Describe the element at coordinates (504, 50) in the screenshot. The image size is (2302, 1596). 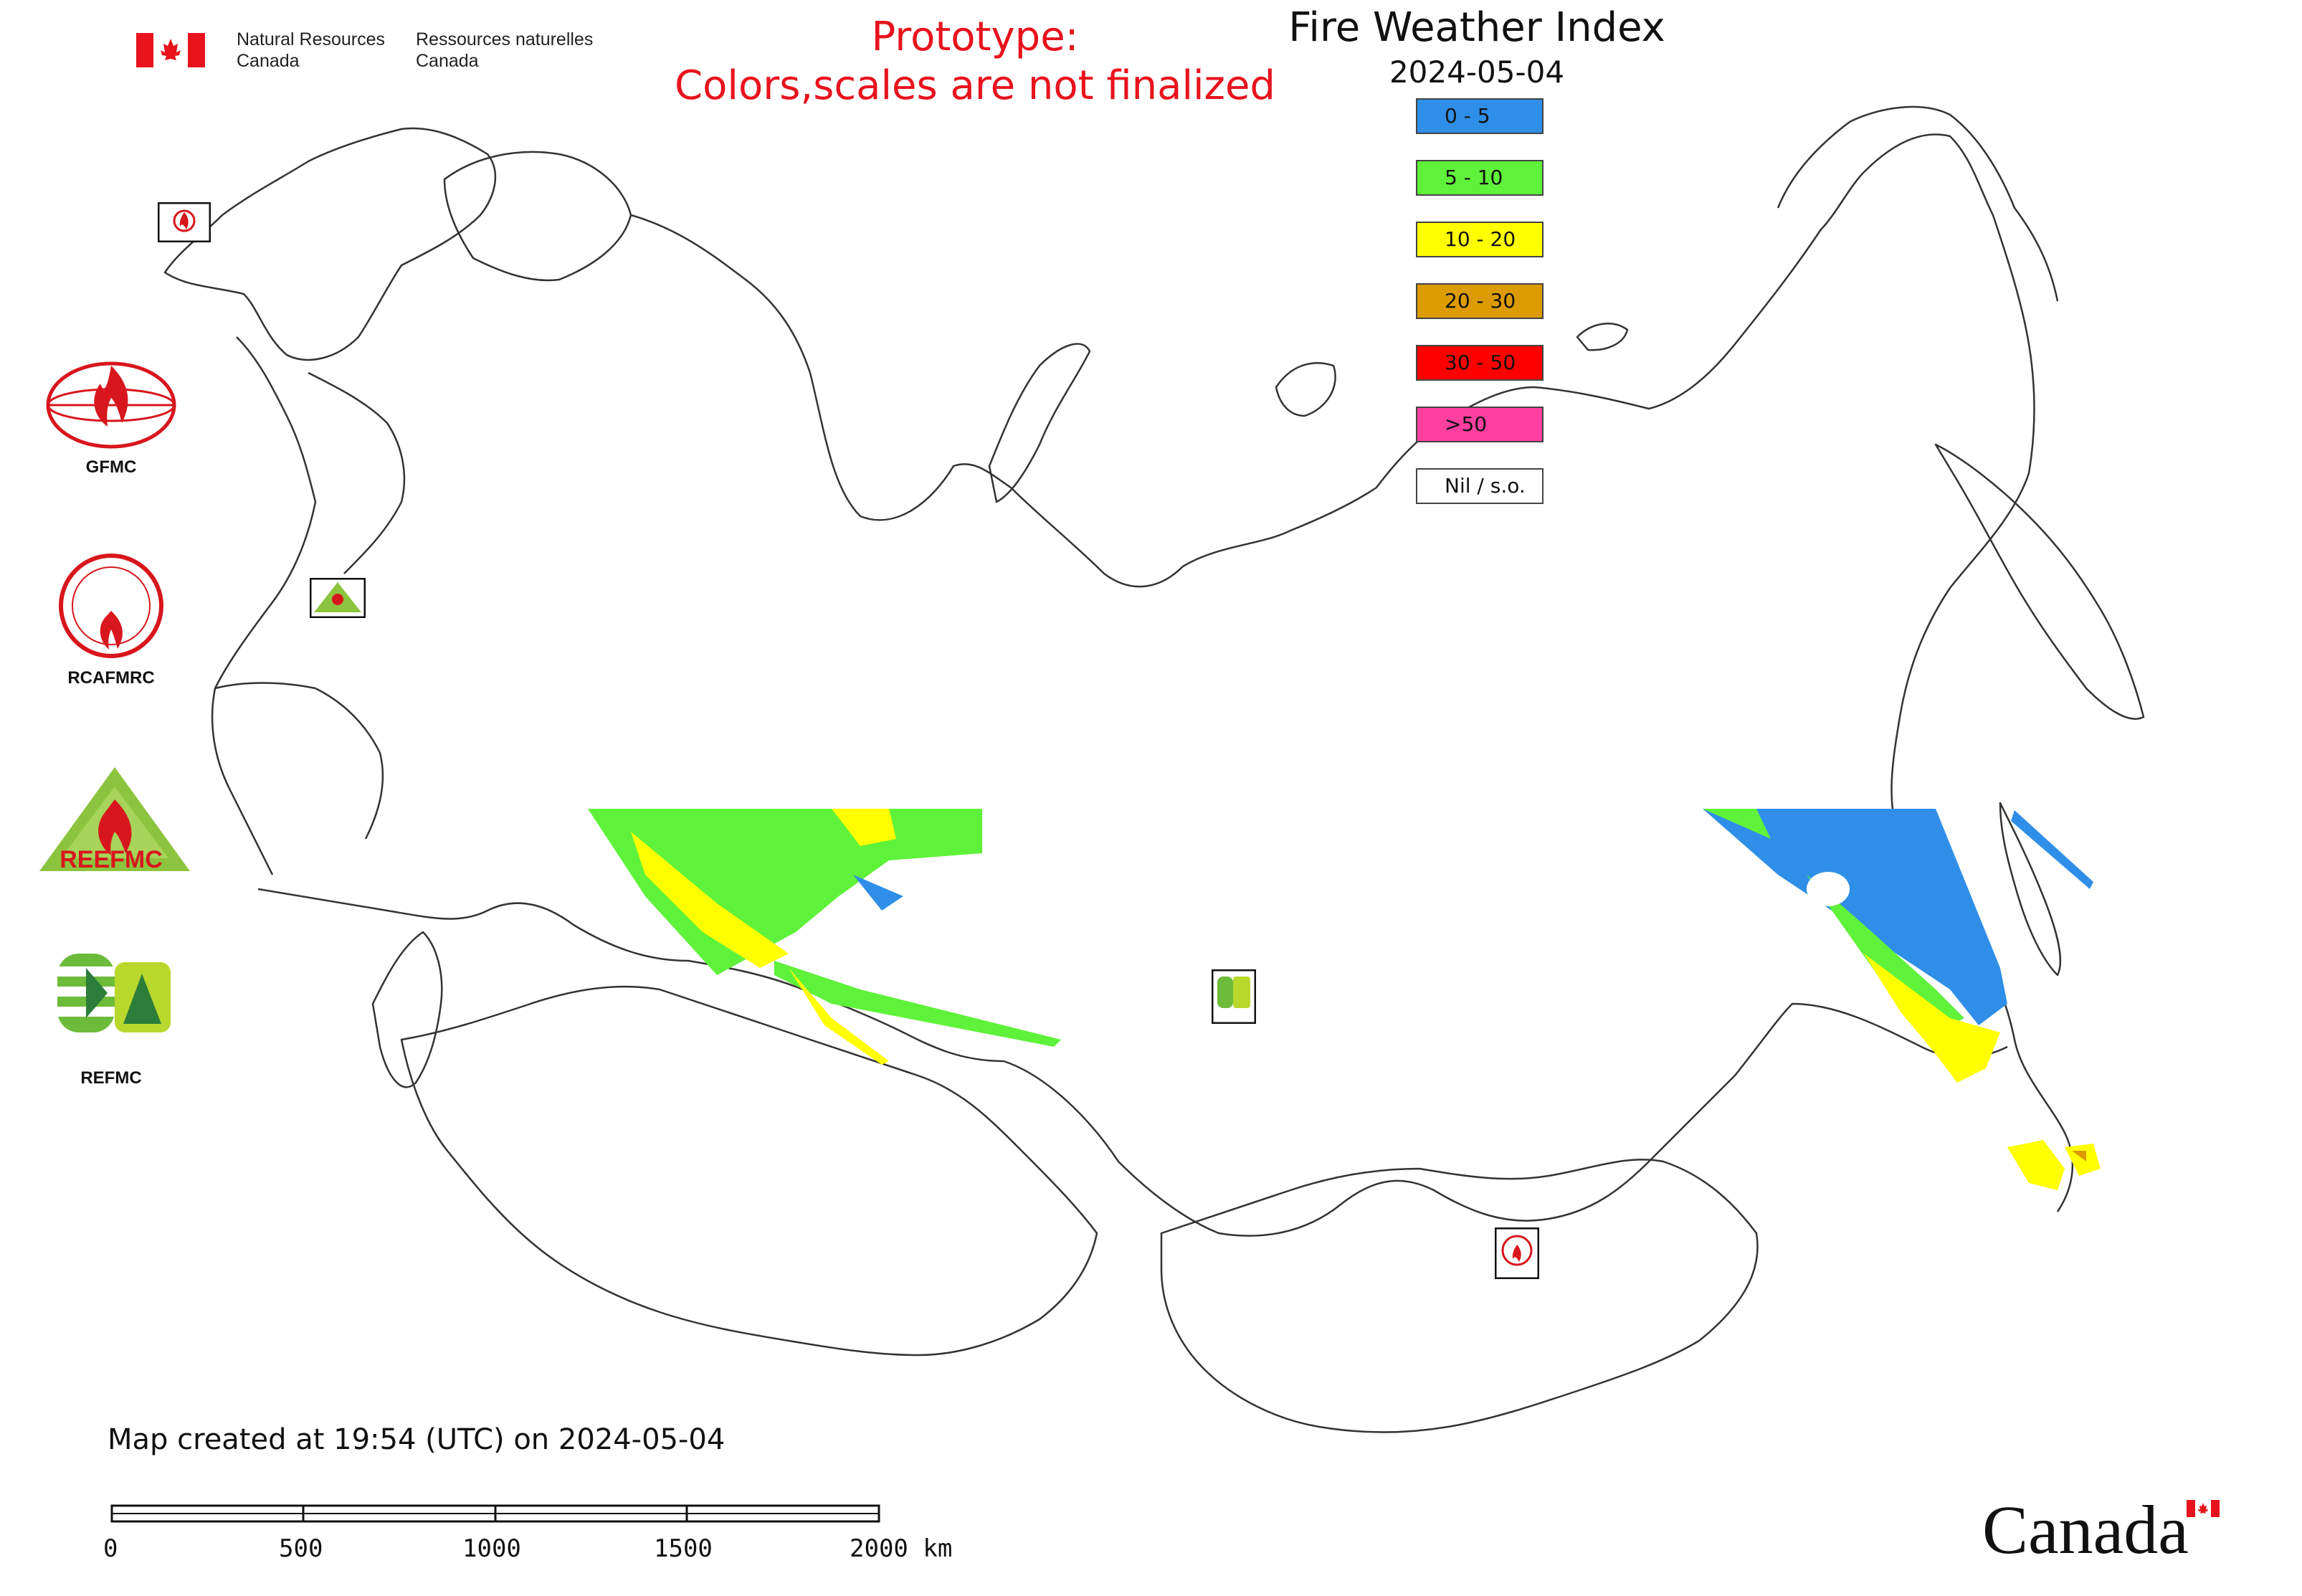
I see `agency-name-fr: Ressources naturelles Canada` at that location.